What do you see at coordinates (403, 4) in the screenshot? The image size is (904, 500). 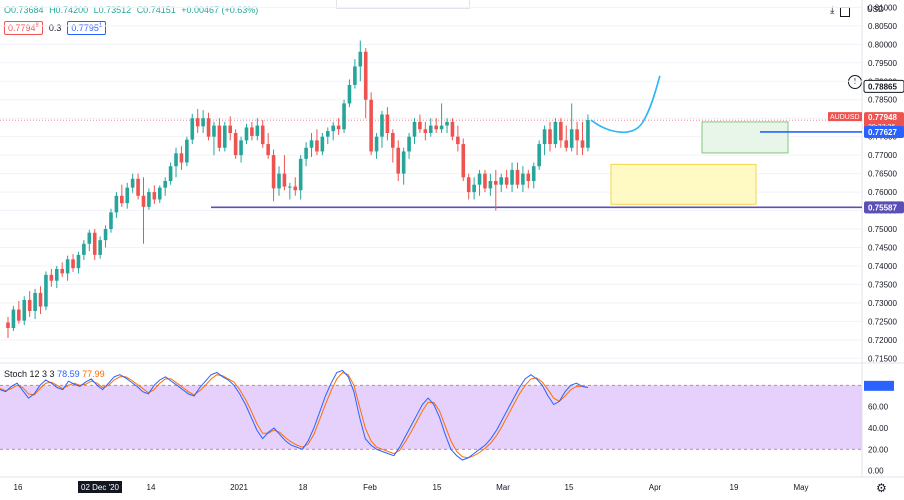 I see `symbol-tab-handle` at bounding box center [403, 4].